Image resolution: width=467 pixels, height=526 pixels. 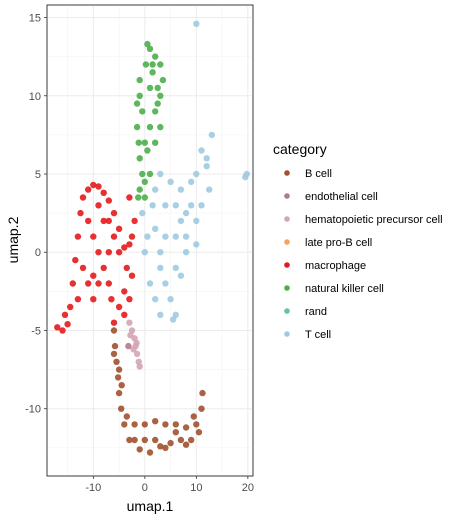 What do you see at coordinates (196, 488) in the screenshot?
I see `x-tick-label: 10` at bounding box center [196, 488].